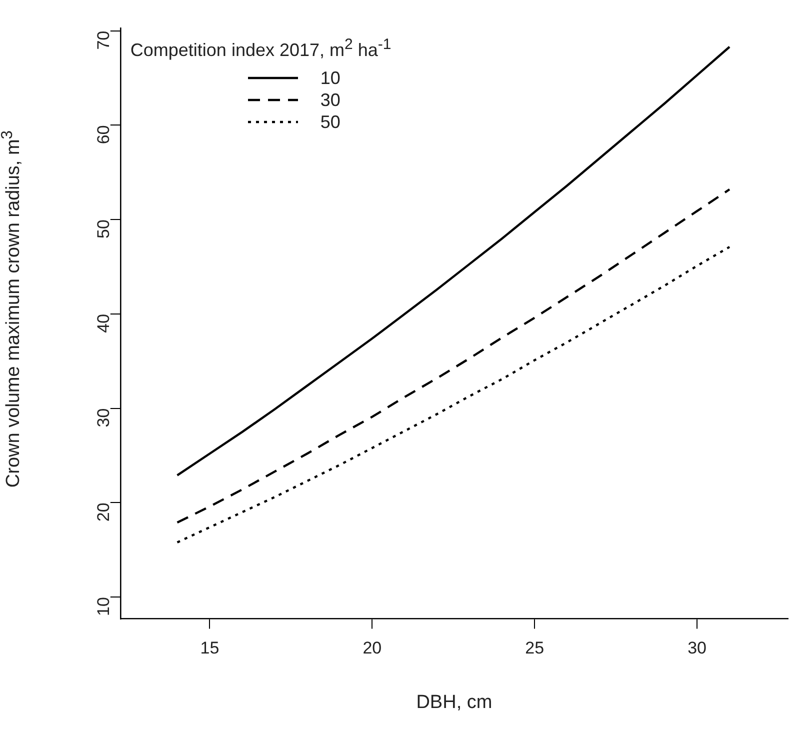 This screenshot has width=807, height=740. Describe the element at coordinates (104, 323) in the screenshot. I see `y-tick-label: 40` at that location.